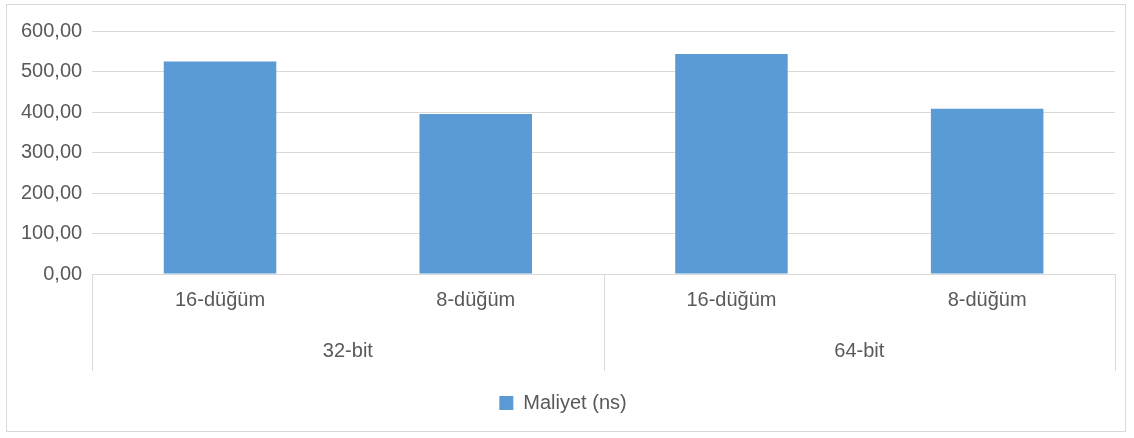  What do you see at coordinates (859, 349) in the screenshot?
I see `text: 64-bit` at bounding box center [859, 349].